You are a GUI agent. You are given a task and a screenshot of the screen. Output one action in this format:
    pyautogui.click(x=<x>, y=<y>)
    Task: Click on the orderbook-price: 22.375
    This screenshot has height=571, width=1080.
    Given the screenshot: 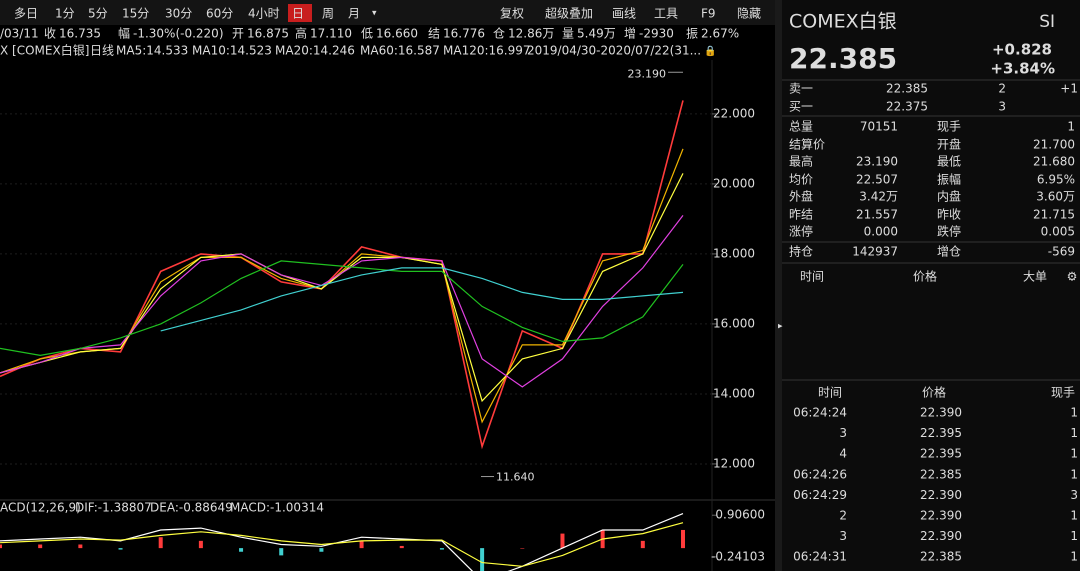 What is the action you would take?
    pyautogui.click(x=907, y=107)
    